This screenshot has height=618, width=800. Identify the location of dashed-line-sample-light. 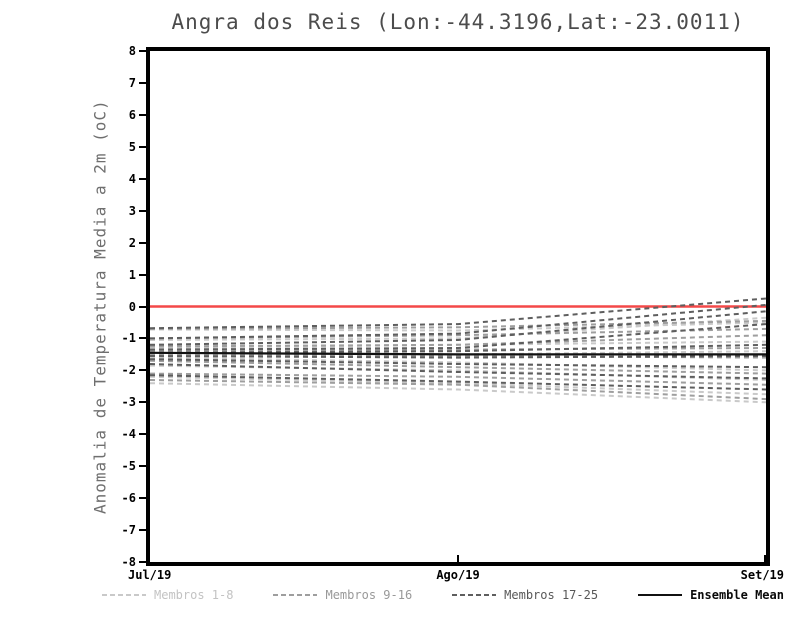
(124, 595).